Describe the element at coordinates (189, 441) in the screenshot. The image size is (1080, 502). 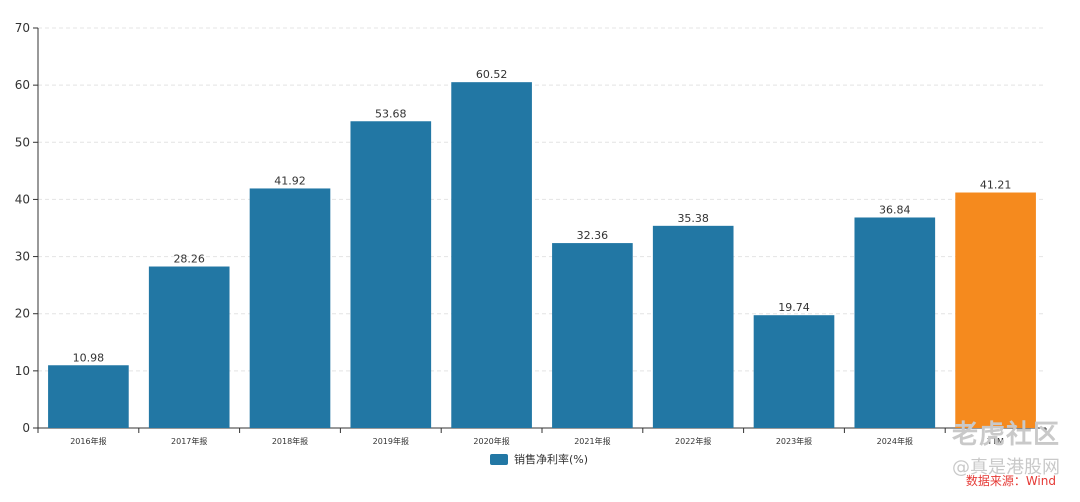
I see `x-tick-label: 2017年报` at that location.